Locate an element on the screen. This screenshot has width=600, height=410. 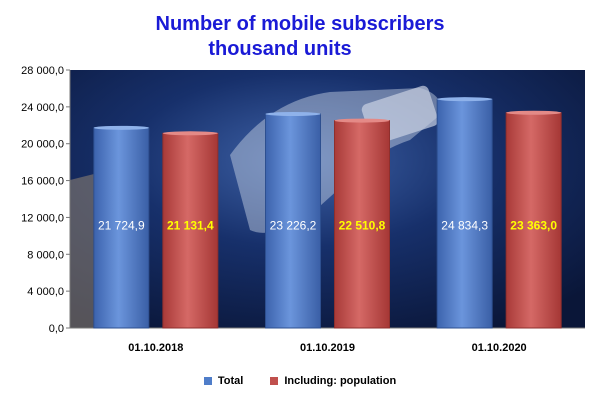
data-label: 23 363,0 is located at coordinates (533, 225).